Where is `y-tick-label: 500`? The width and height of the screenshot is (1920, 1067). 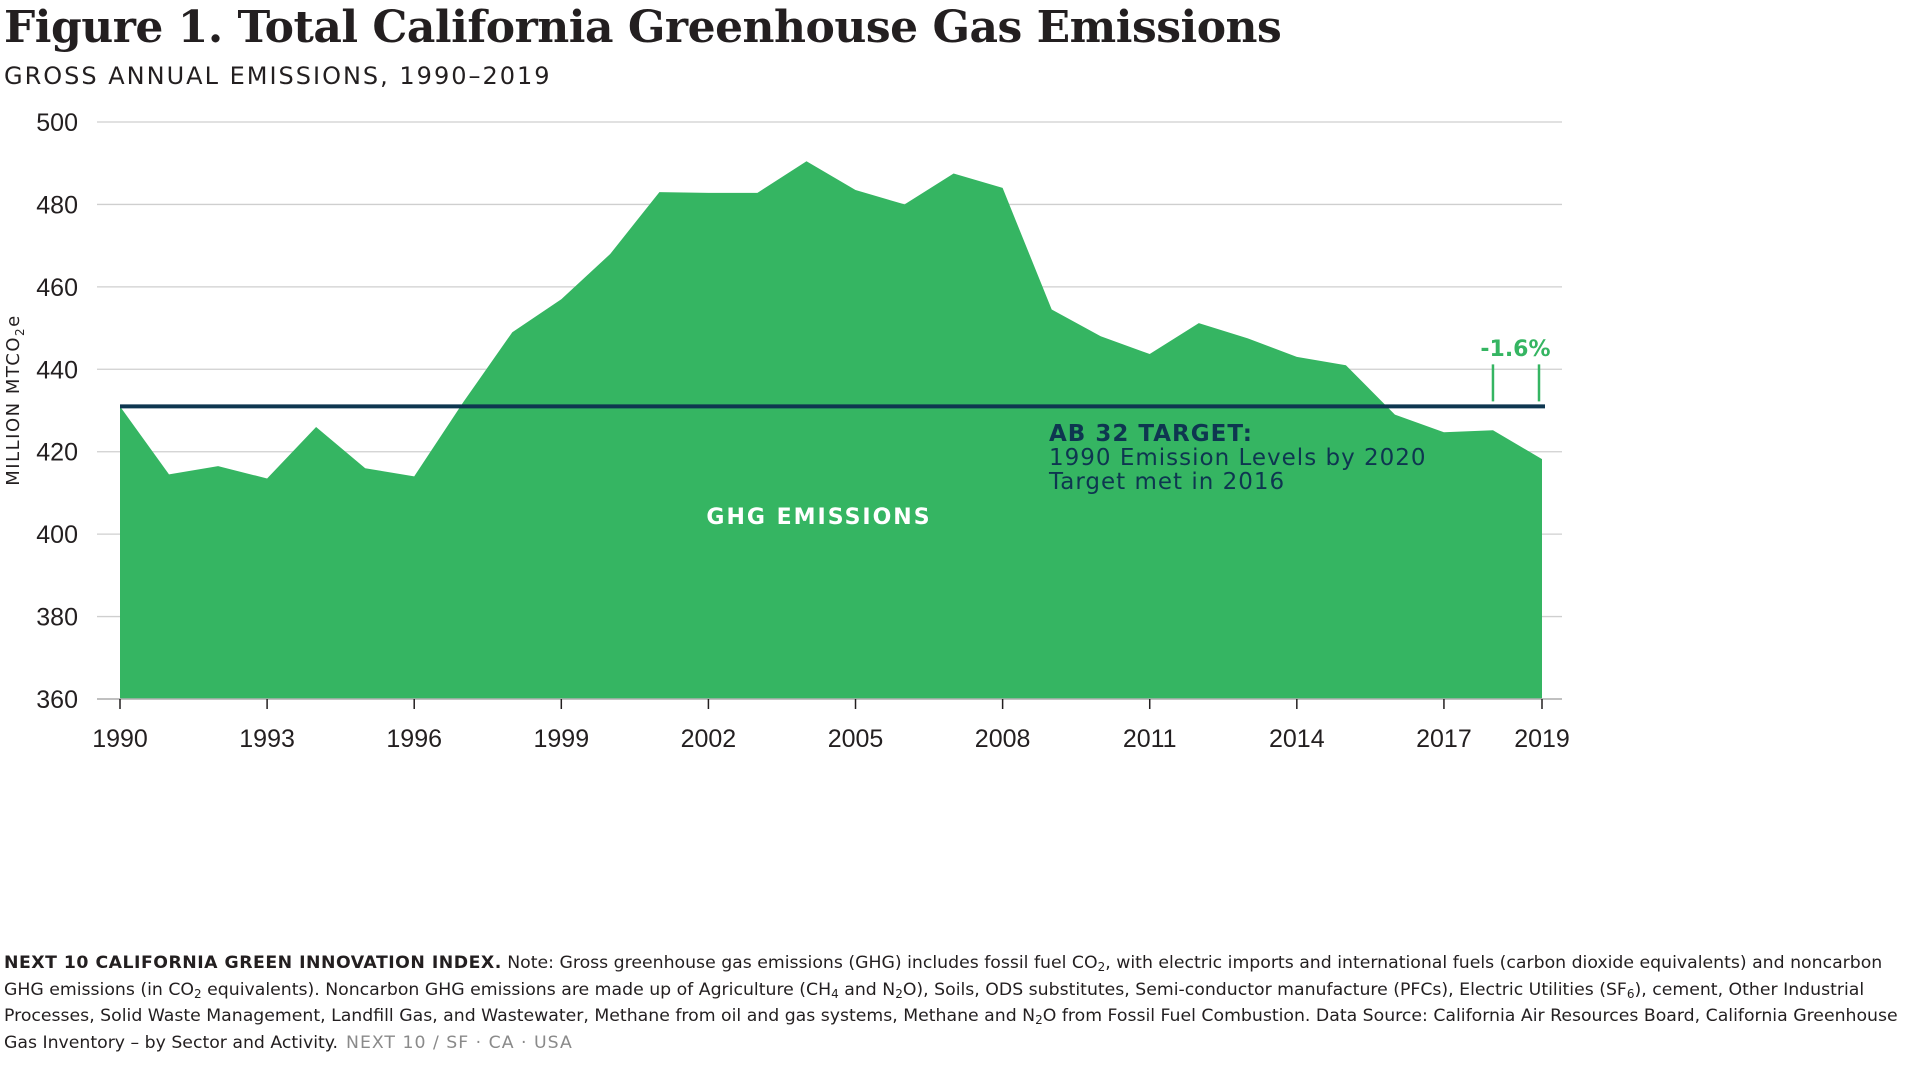 y-tick-label: 500 is located at coordinates (57, 123).